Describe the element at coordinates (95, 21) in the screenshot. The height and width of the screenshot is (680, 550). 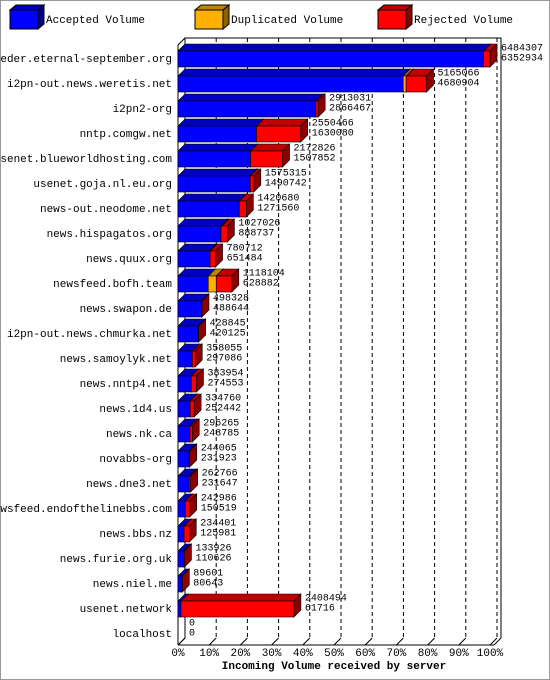
I see `legend-label: Accepted Volume` at that location.